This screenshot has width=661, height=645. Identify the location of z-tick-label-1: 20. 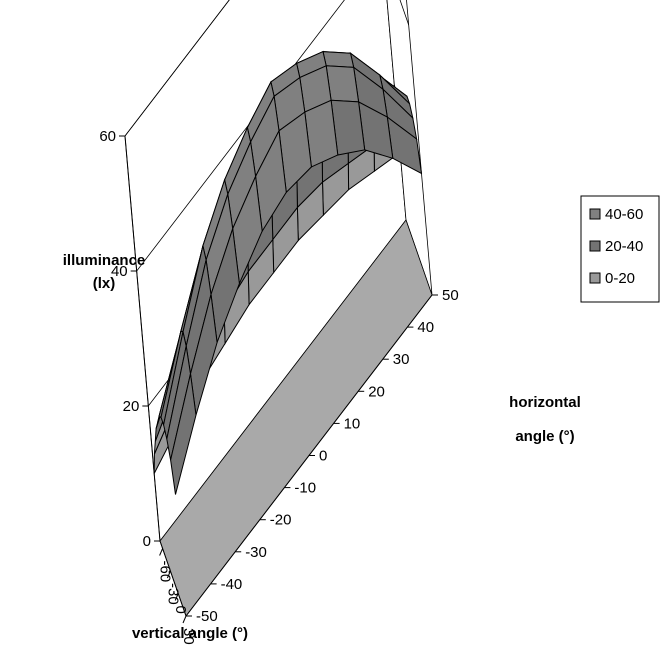
(131, 406).